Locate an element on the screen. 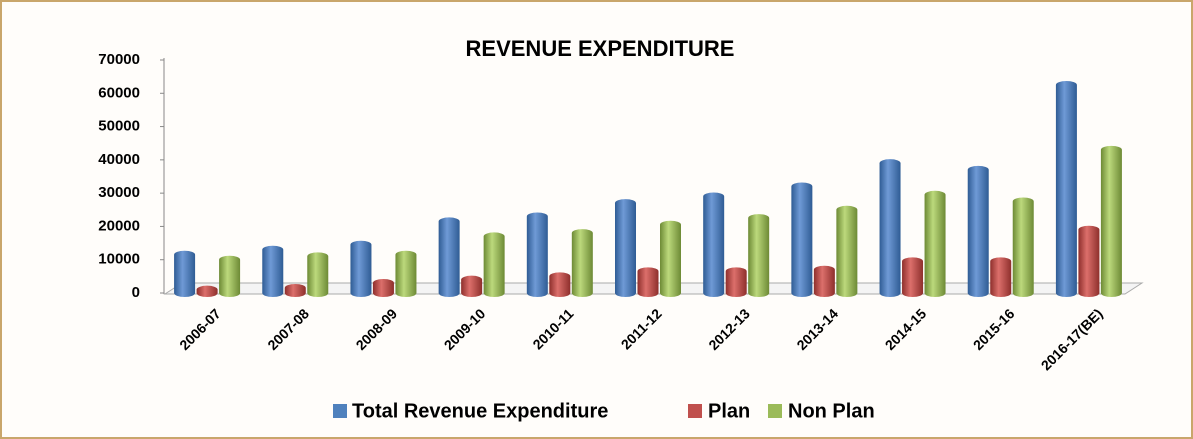  legend-label: Plan is located at coordinates (729, 411).